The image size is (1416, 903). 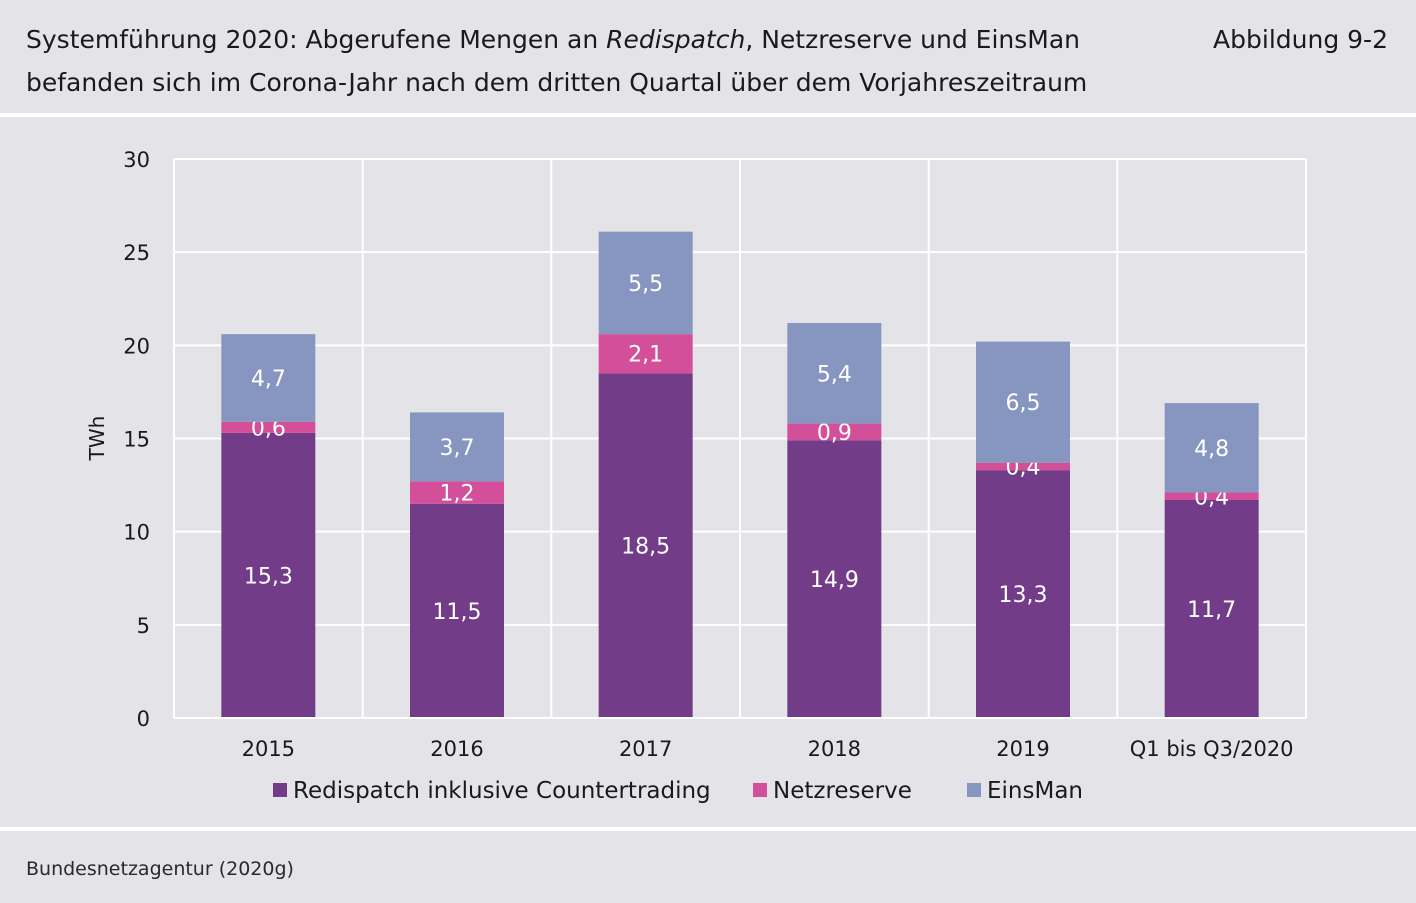 I want to click on bar-value-label: 2,1, so click(x=645, y=355).